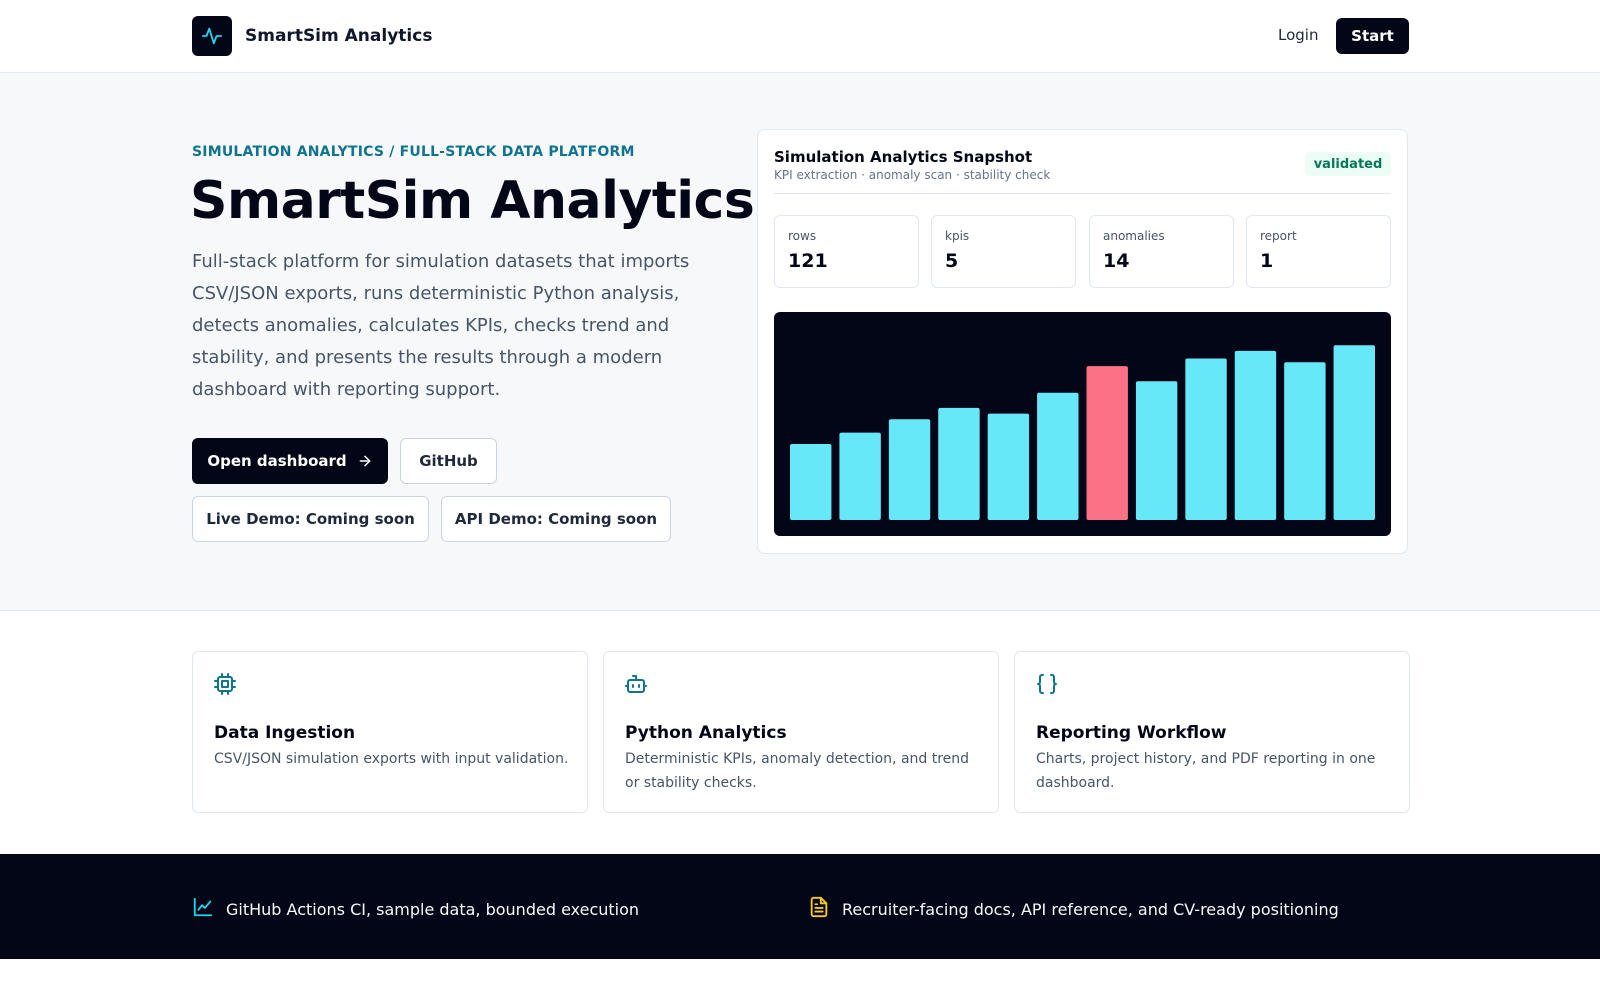  Describe the element at coordinates (285, 733) in the screenshot. I see `feature-title: Data Ingestion` at that location.